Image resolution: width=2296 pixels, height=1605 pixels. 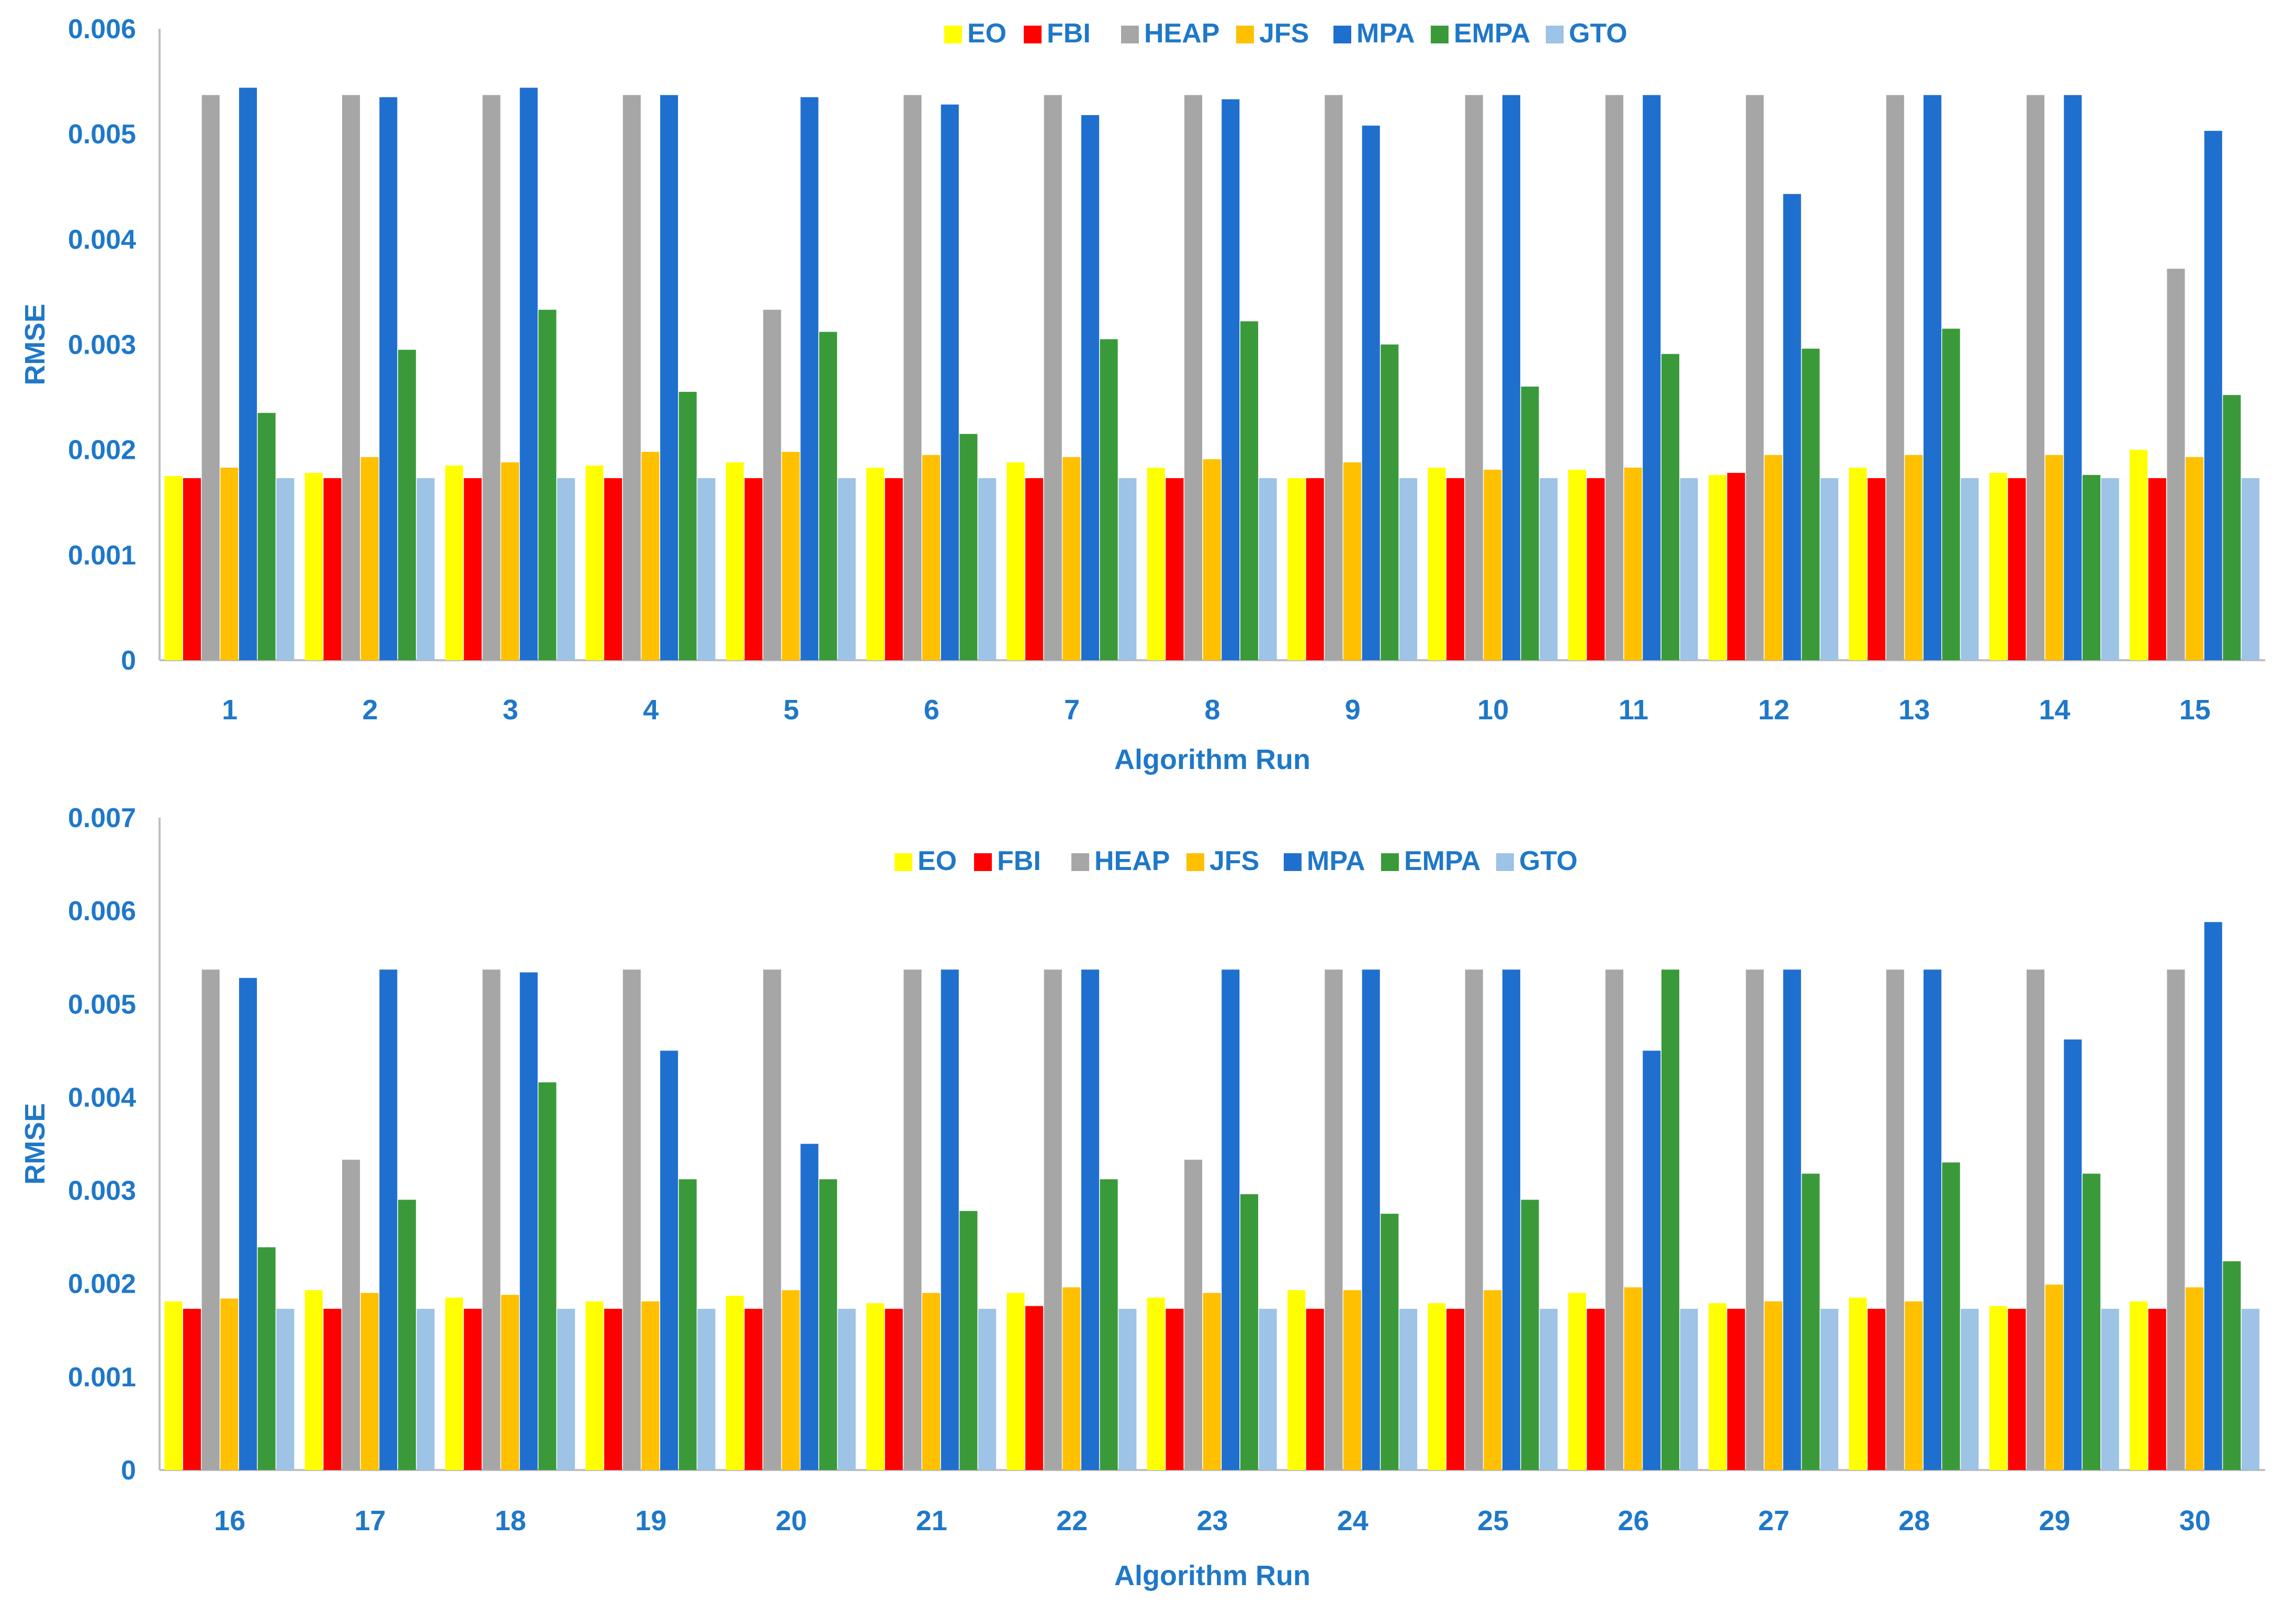 I want to click on y-tick-label: 0.005, so click(x=102, y=1004).